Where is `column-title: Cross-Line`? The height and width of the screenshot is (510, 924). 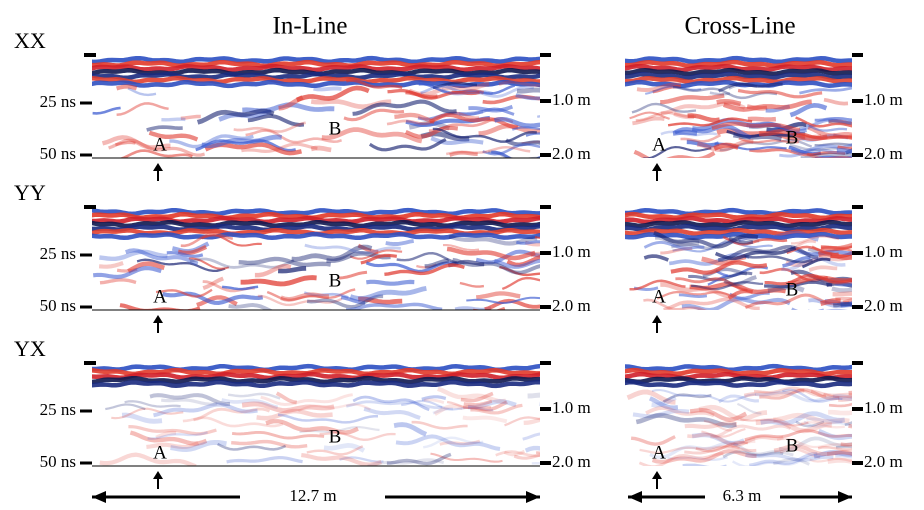 column-title: Cross-Line is located at coordinates (739, 26).